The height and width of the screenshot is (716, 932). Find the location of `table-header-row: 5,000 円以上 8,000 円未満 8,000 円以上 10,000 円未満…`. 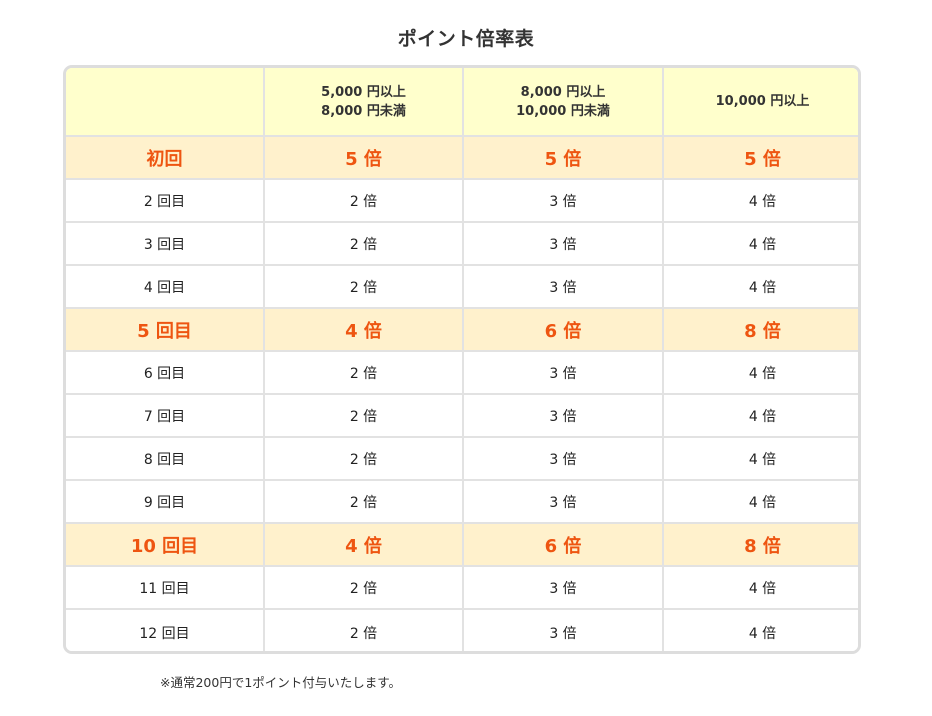

table-header-row: 5,000 円以上 8,000 円未満 8,000 円以上 10,000 円未満… is located at coordinates (462, 102).